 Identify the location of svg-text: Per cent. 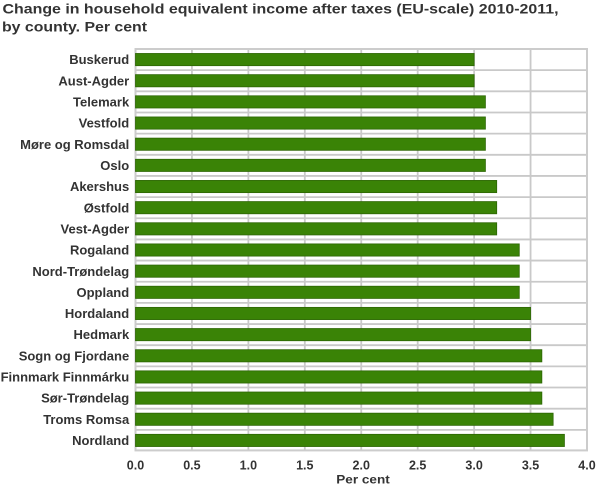
(363, 480).